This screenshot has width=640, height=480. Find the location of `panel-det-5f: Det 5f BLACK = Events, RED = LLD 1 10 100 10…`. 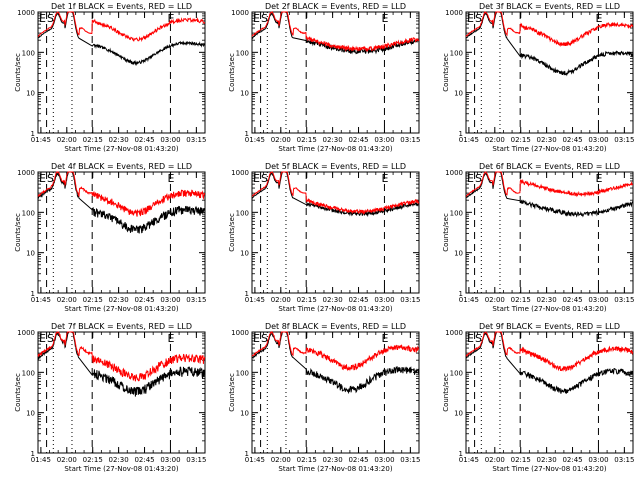

panel-det-5f: Det 5f BLACK = Events, RED = LLD 1 10 100 10… is located at coordinates (324, 237).